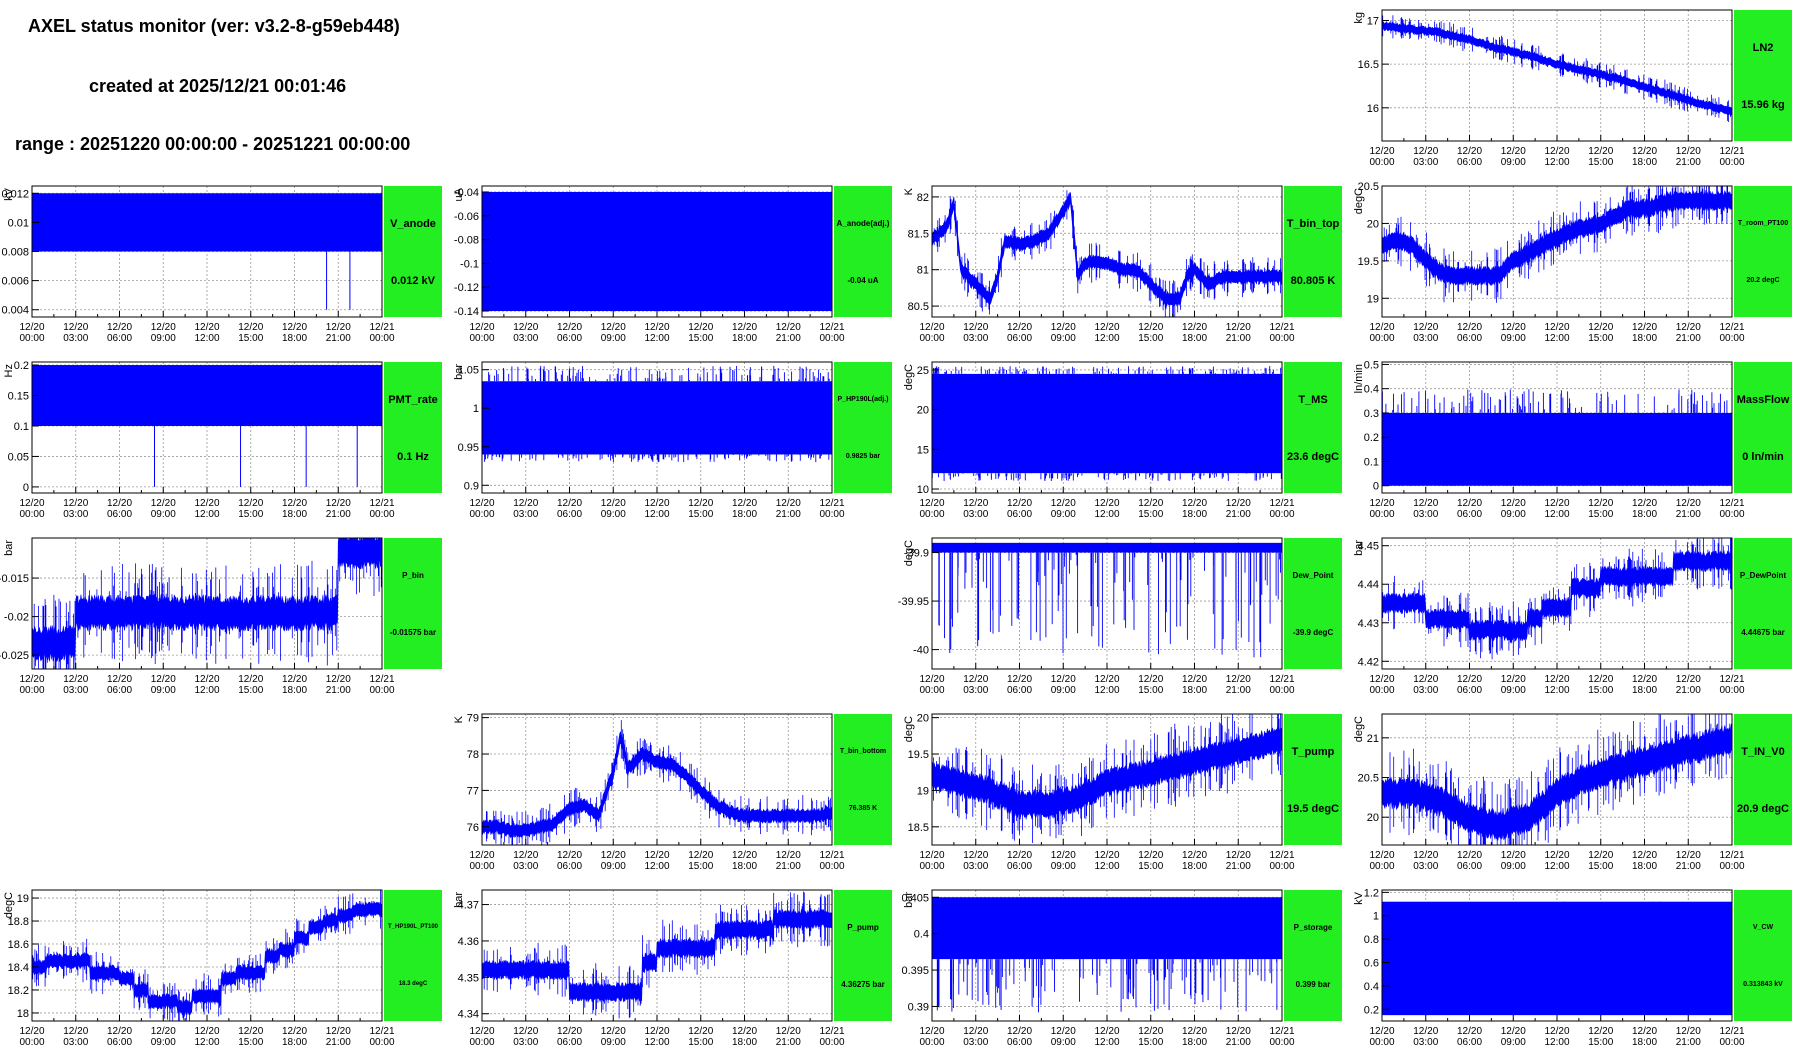 The image size is (1796, 1053). What do you see at coordinates (1359, 898) in the screenshot?
I see `y-axis-label: kV` at bounding box center [1359, 898].